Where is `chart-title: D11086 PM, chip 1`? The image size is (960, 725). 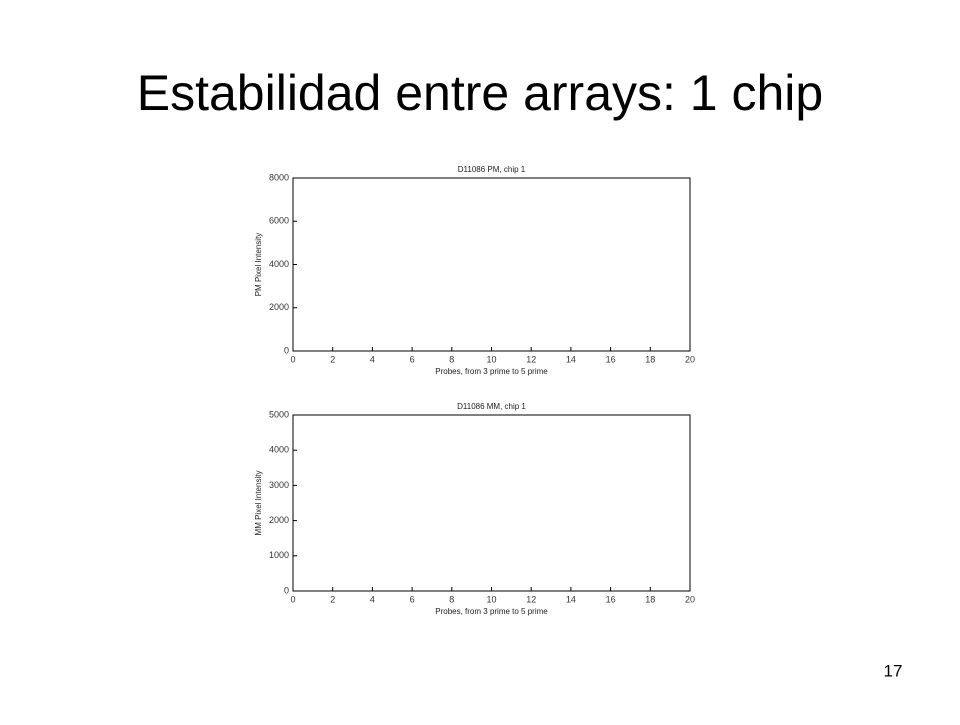 chart-title: D11086 PM, chip 1 is located at coordinates (492, 169).